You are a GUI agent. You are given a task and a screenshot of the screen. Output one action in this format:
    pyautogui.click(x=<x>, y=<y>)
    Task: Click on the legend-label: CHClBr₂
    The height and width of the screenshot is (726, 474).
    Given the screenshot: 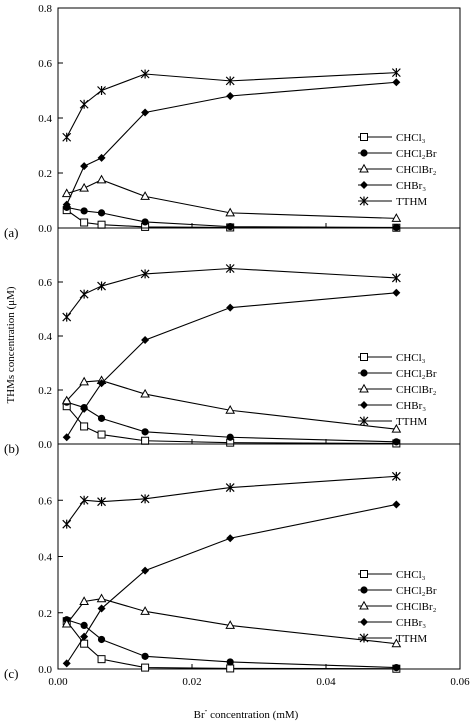 What is the action you would take?
    pyautogui.click(x=416, y=170)
    